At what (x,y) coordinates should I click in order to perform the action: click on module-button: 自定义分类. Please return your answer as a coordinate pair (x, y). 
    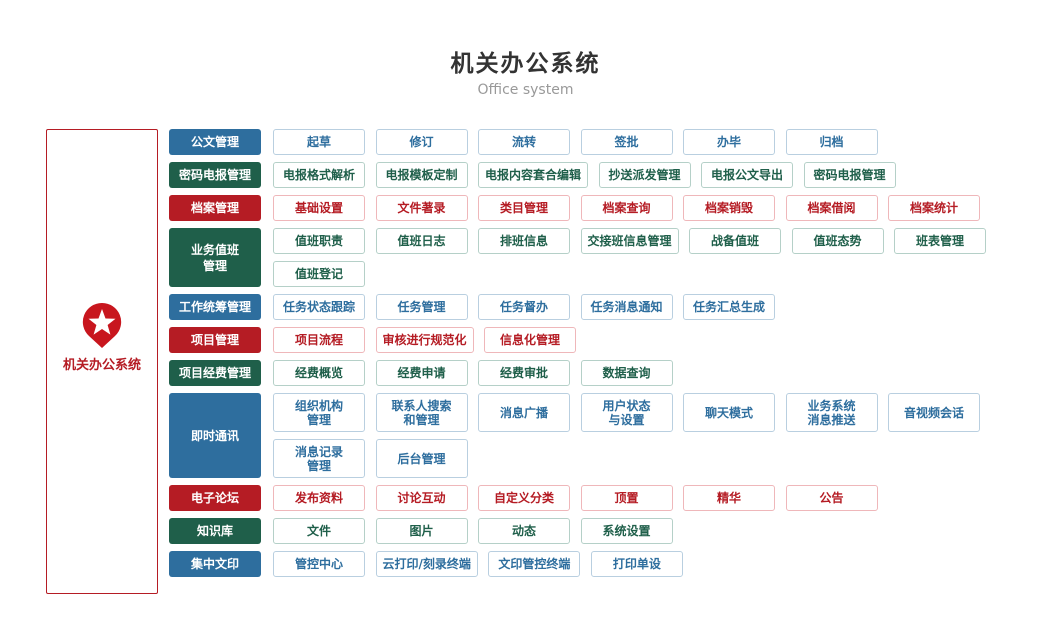
    Looking at the image, I should click on (524, 498).